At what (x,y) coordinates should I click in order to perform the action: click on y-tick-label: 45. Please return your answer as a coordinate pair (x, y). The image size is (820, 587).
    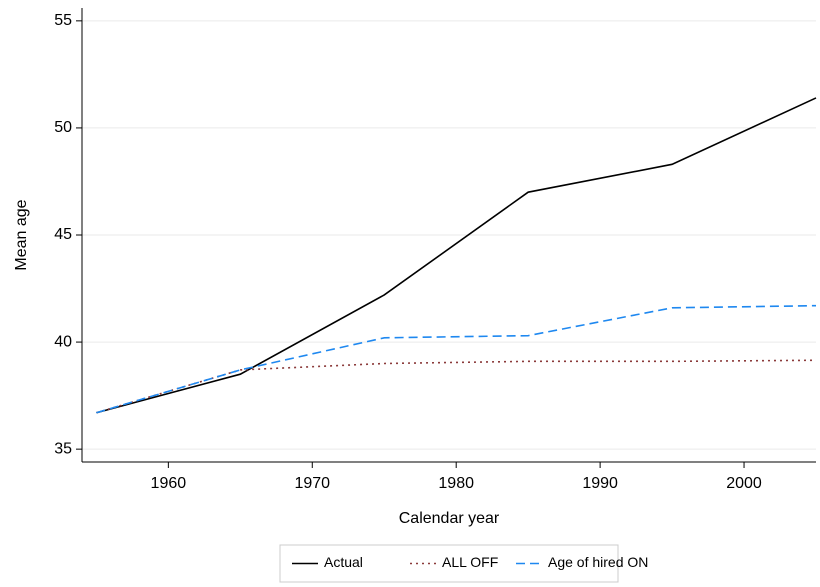
    Looking at the image, I should click on (63, 234).